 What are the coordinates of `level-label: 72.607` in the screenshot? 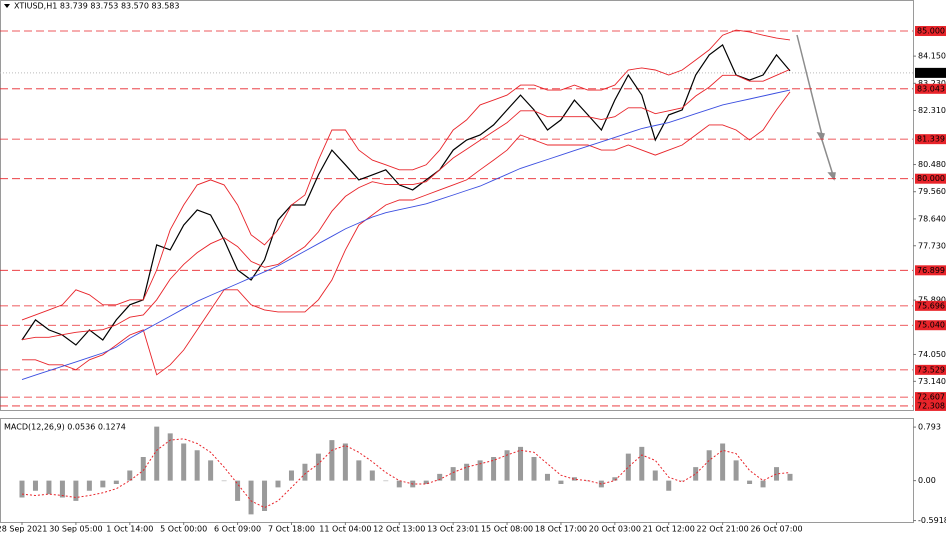 It's located at (931, 397).